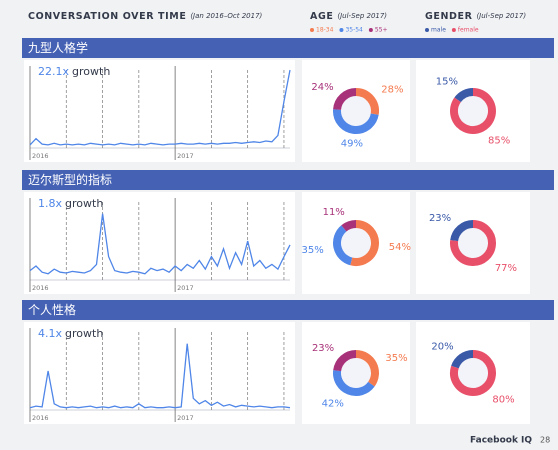  What do you see at coordinates (503, 400) in the screenshot?
I see `value-label: 80%` at bounding box center [503, 400].